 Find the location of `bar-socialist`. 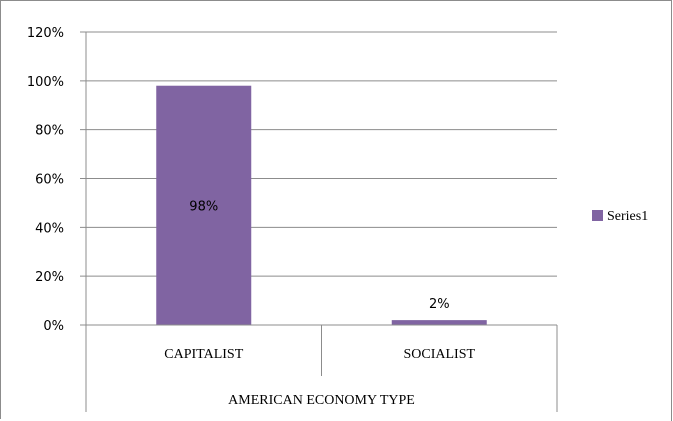

bar-socialist is located at coordinates (439, 322).